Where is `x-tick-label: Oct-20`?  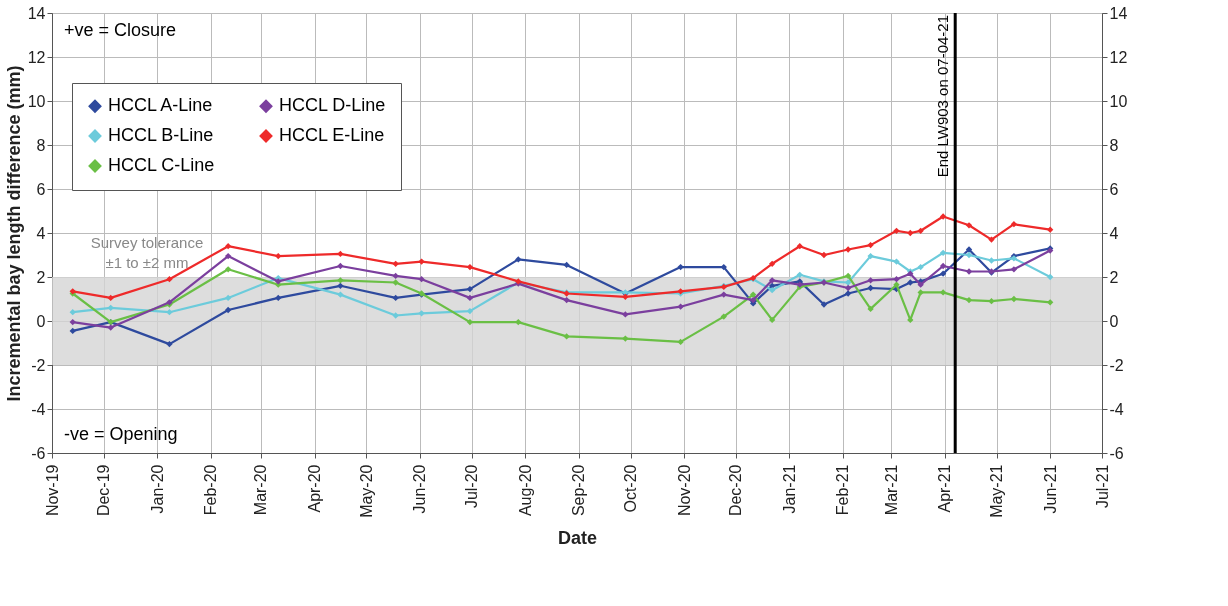
x-tick-label: Oct-20 is located at coordinates (631, 488).